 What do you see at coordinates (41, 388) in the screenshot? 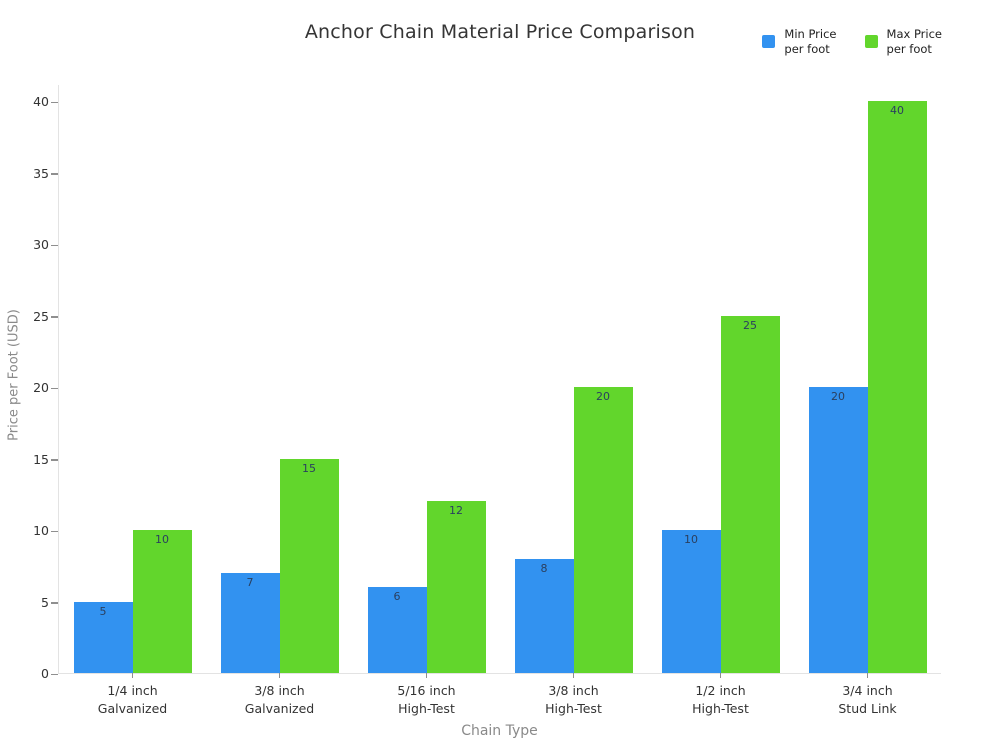
I see `y-tick-label: 20` at bounding box center [41, 388].